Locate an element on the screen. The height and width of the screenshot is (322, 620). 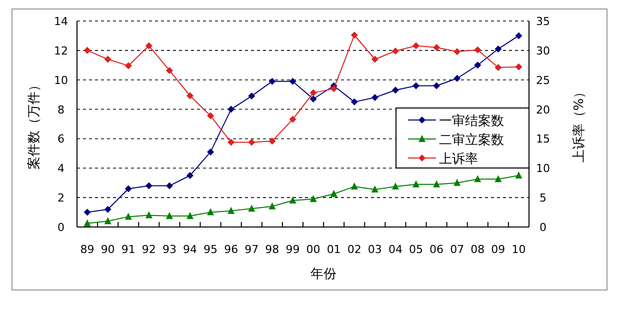
x-tick-label: 09 is located at coordinates (498, 249).